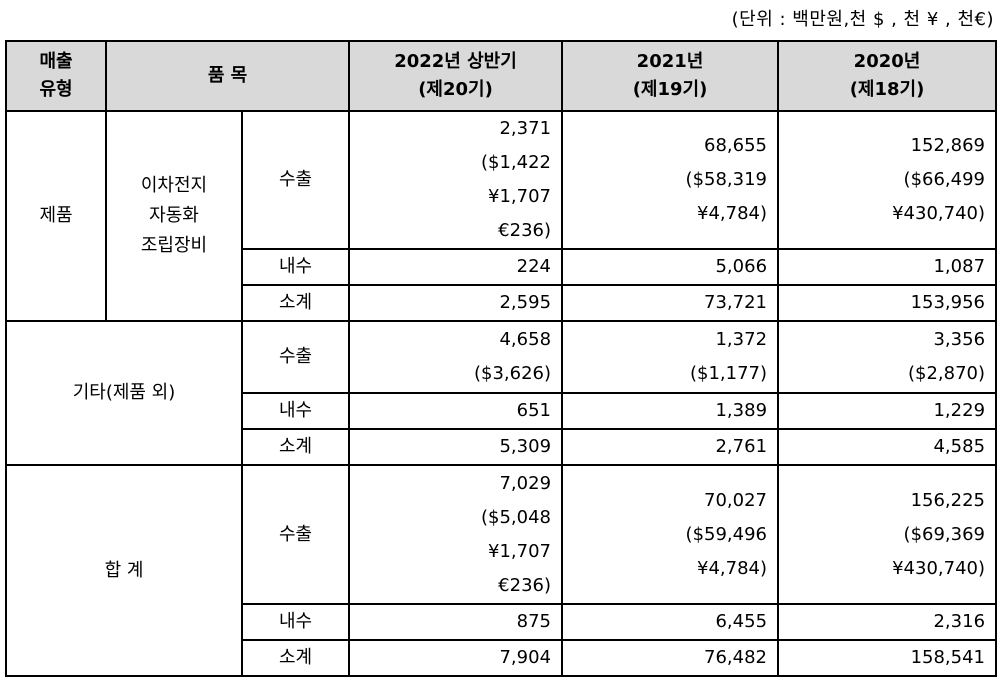  What do you see at coordinates (456, 180) in the screenshot?
I see `product-export-2022: 2,371 ($1,422 ¥1,707 €236)` at bounding box center [456, 180].